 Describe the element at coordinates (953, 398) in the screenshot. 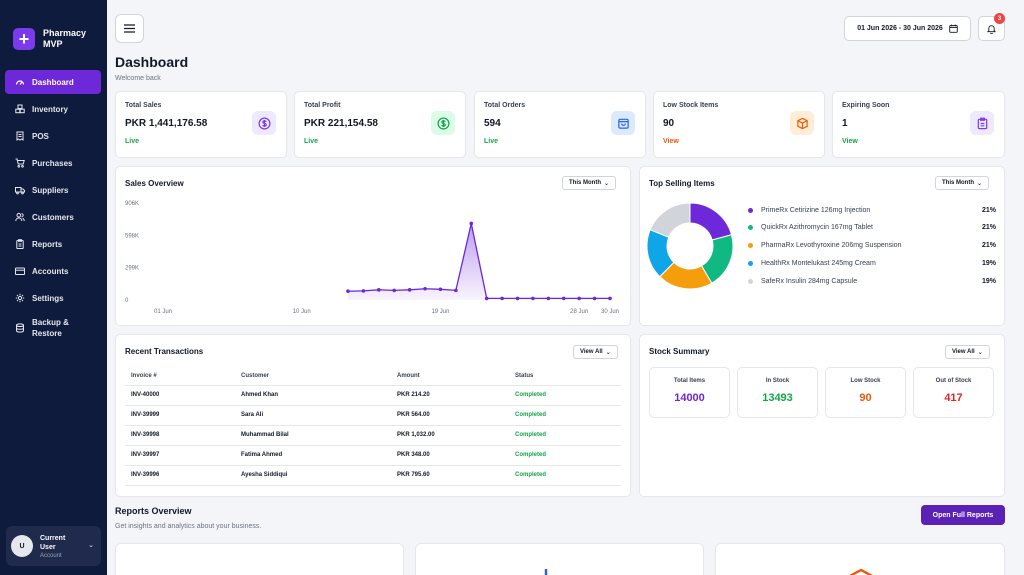

I see `stock-box-value: 417` at that location.